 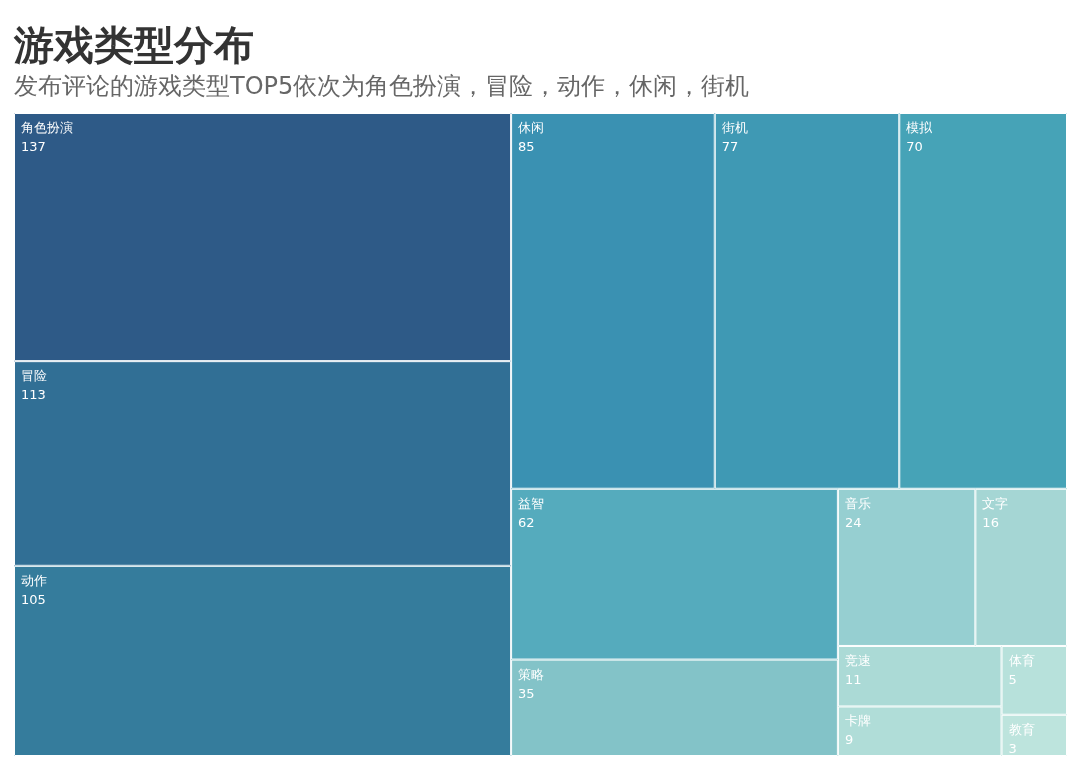 What do you see at coordinates (34, 580) in the screenshot?
I see `category-label: 动作` at bounding box center [34, 580].